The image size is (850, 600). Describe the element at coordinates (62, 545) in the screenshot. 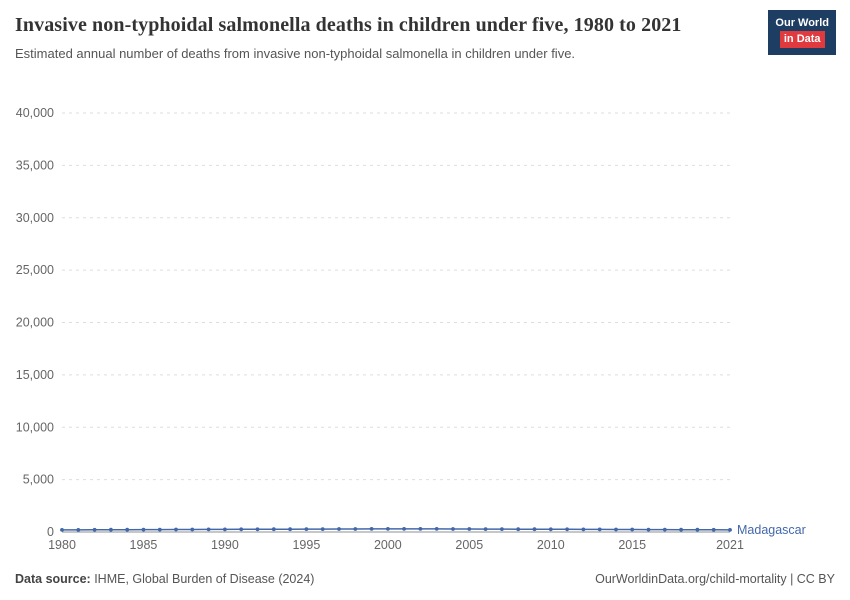

I see `x-tick-label: 1980` at that location.